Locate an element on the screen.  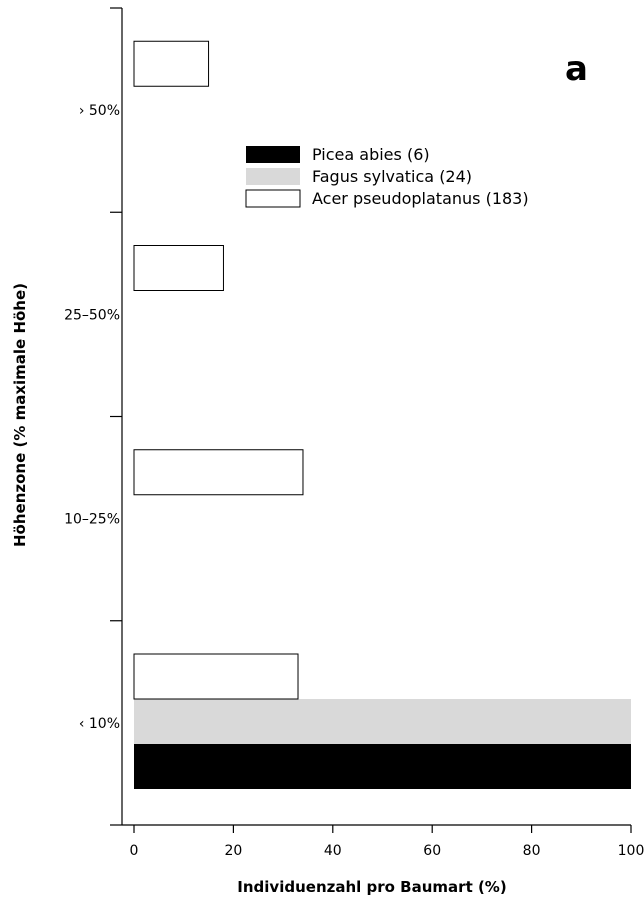
panel-label: a is located at coordinates (576, 69).